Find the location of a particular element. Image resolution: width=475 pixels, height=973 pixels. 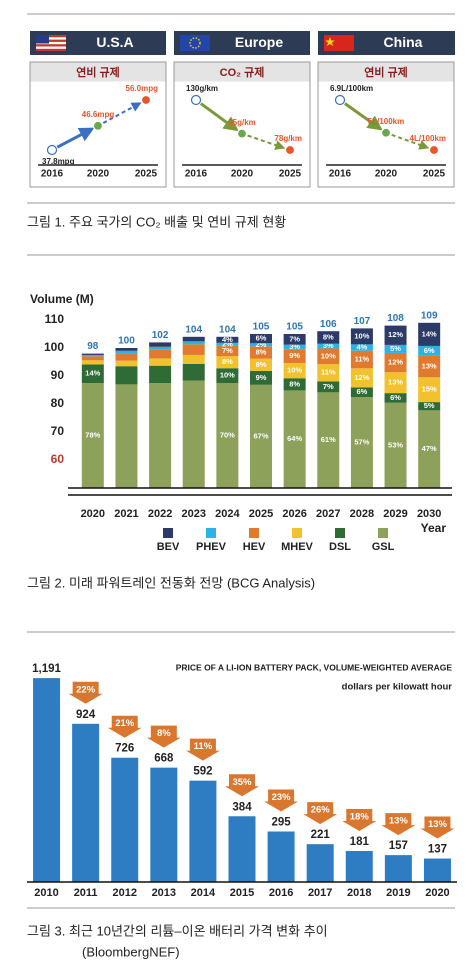

x-tick-label: 2020 is located at coordinates (93, 514).